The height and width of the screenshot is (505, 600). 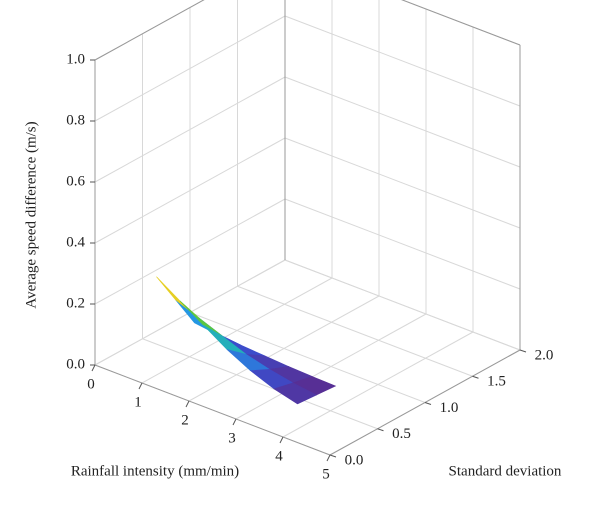 I want to click on y-tick-label: 2.0, so click(x=544, y=355).